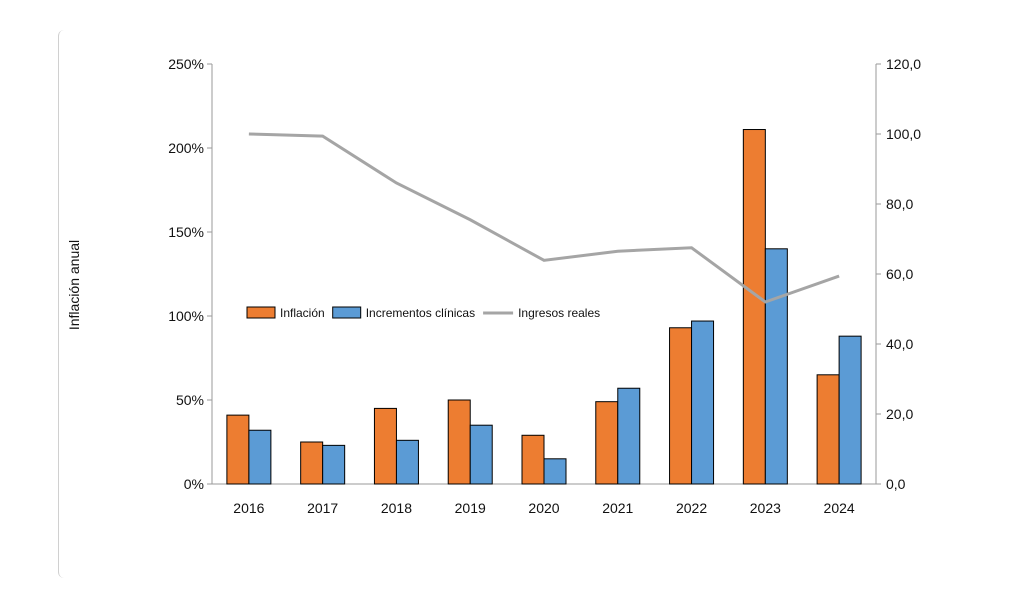 This screenshot has height=601, width=1024. Describe the element at coordinates (238, 449) in the screenshot. I see `bar-inflacion-2016` at that location.